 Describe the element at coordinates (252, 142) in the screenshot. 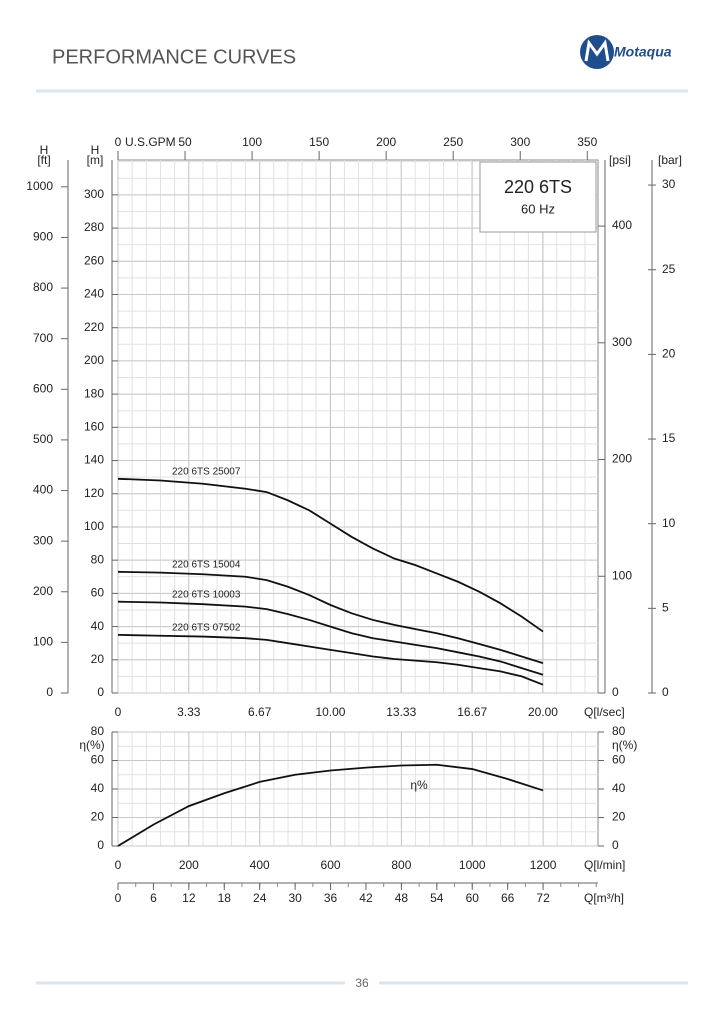

I see `gpm-tick-label: 100` at that location.